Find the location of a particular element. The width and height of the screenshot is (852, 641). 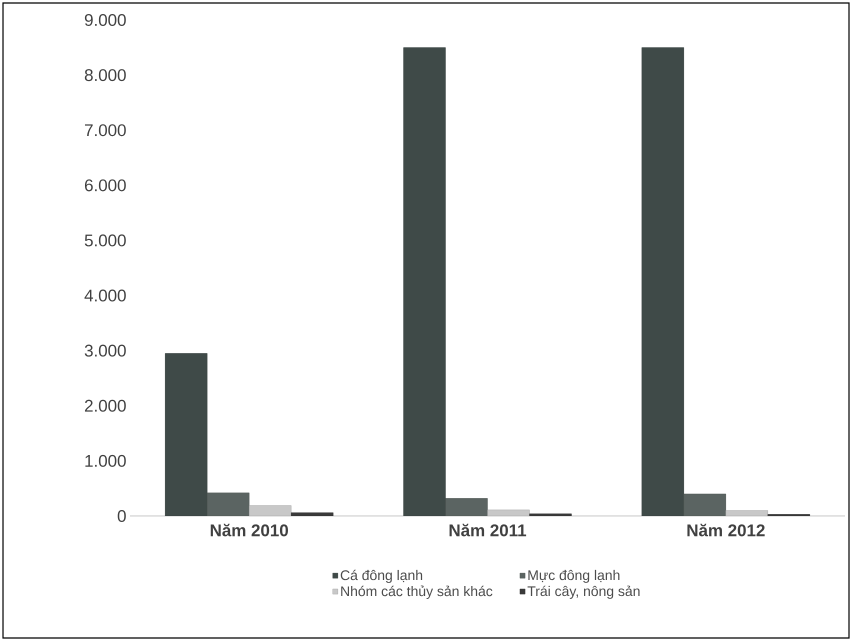

y-tick-label: 8.000 is located at coordinates (105, 75).